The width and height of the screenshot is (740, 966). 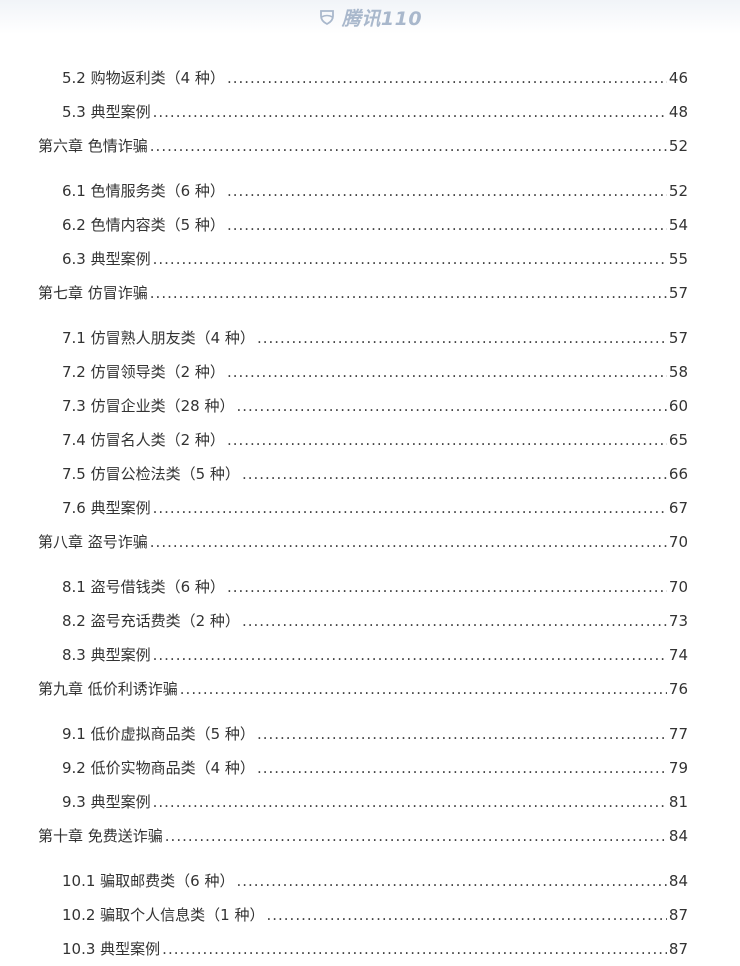 I want to click on toc-chapter-entry: 第八章 盗号诈骗 70, so click(x=370, y=542).